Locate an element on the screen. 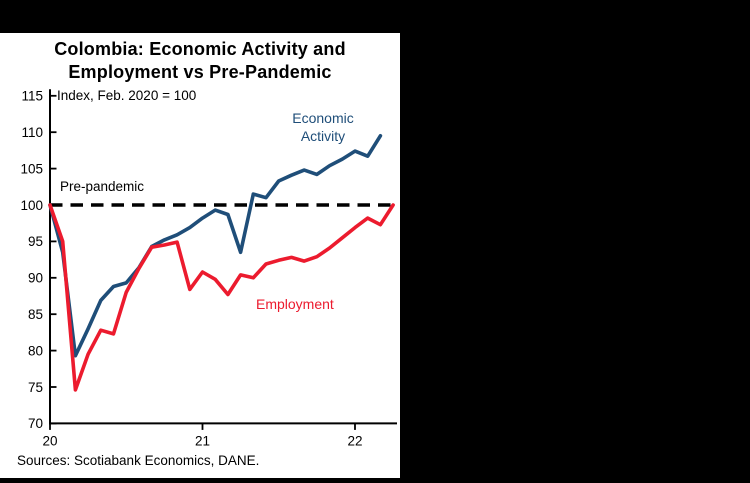  economic-activity-series-label-line1: Economic is located at coordinates (323, 118).